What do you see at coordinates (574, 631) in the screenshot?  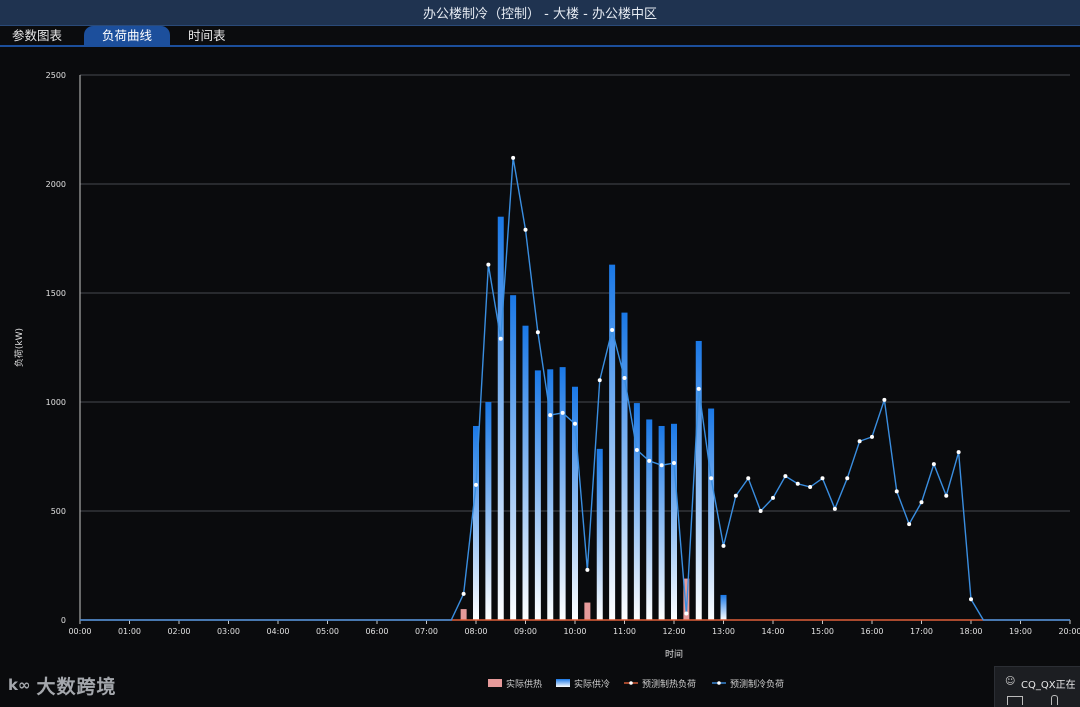 I see `x-tick-label: 10:00` at bounding box center [574, 631].